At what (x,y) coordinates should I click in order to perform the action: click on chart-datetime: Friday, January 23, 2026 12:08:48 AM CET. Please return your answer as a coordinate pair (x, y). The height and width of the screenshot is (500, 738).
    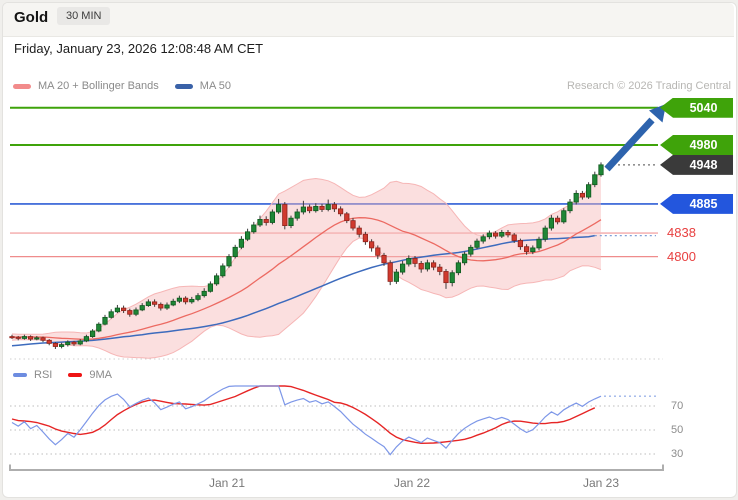
    Looking at the image, I should click on (139, 48).